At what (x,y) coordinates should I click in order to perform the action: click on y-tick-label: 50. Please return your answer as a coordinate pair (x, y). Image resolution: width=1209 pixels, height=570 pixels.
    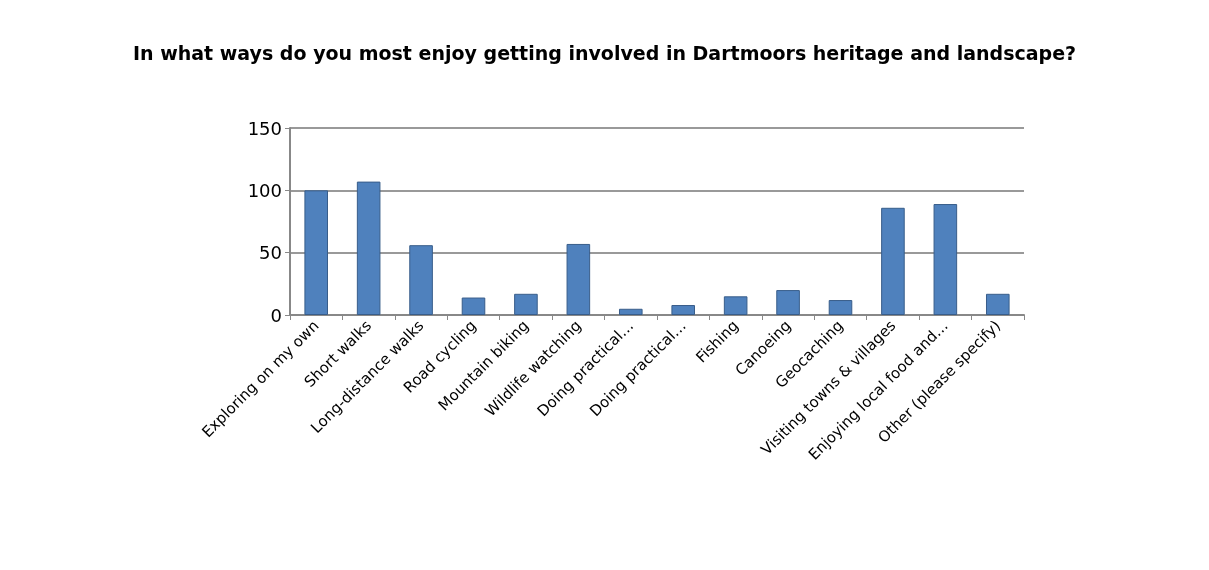
    Looking at the image, I should click on (270, 253).